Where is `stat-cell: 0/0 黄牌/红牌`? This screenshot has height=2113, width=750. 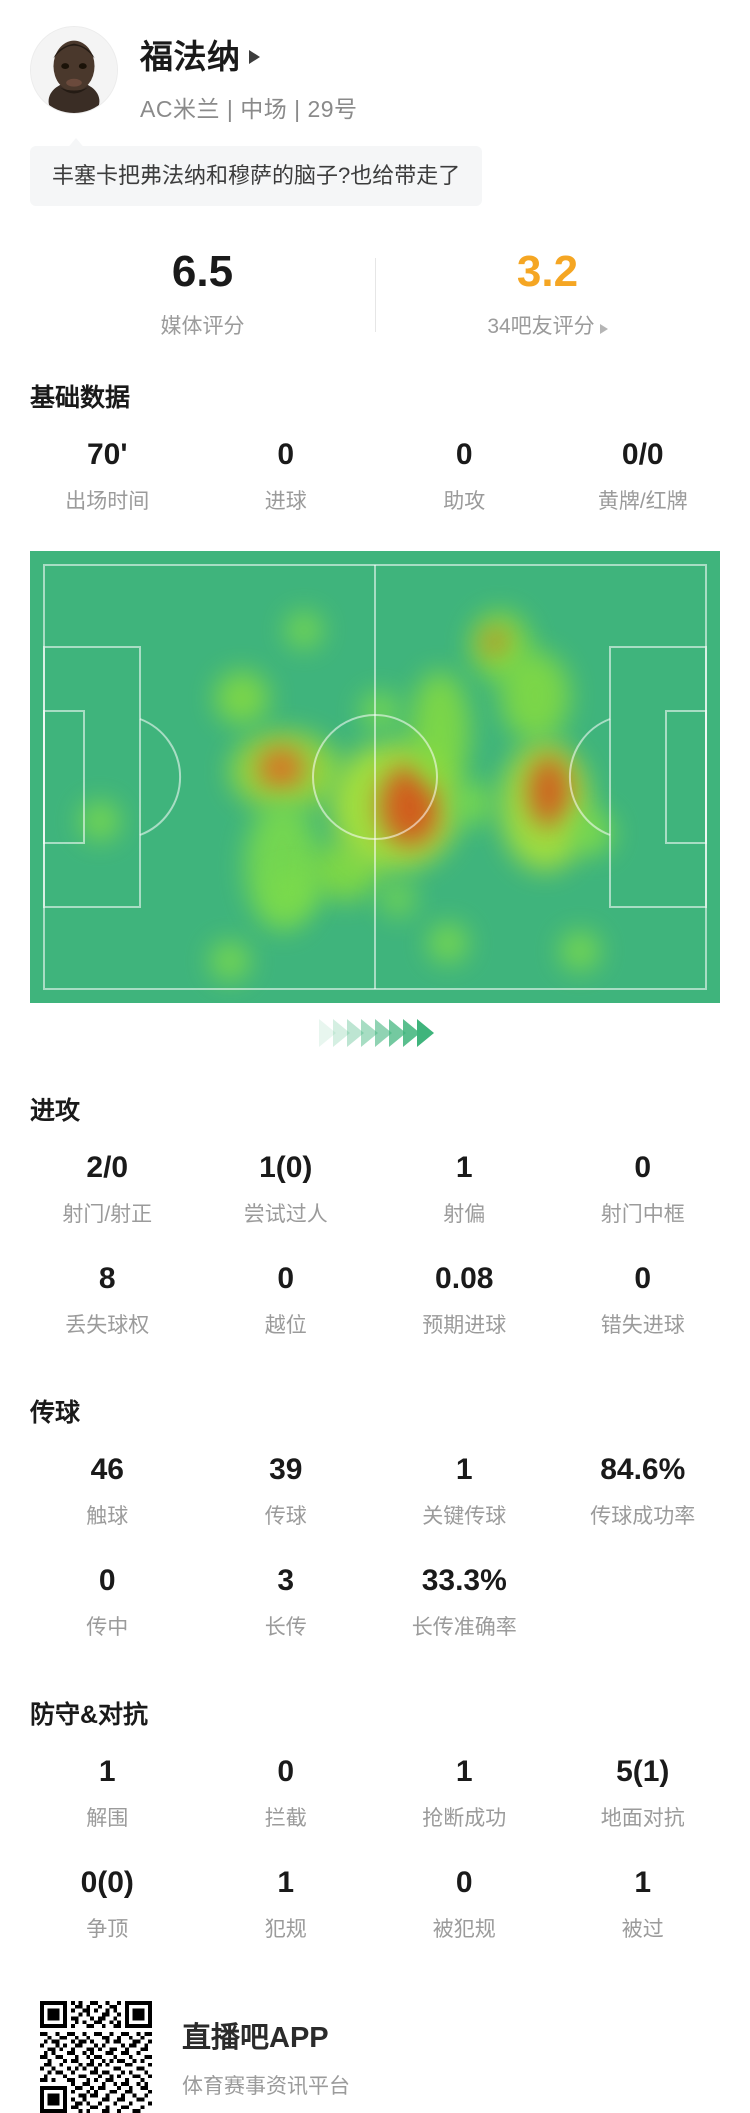
stat-cell: 0/0 黄牌/红牌 is located at coordinates (643, 469).